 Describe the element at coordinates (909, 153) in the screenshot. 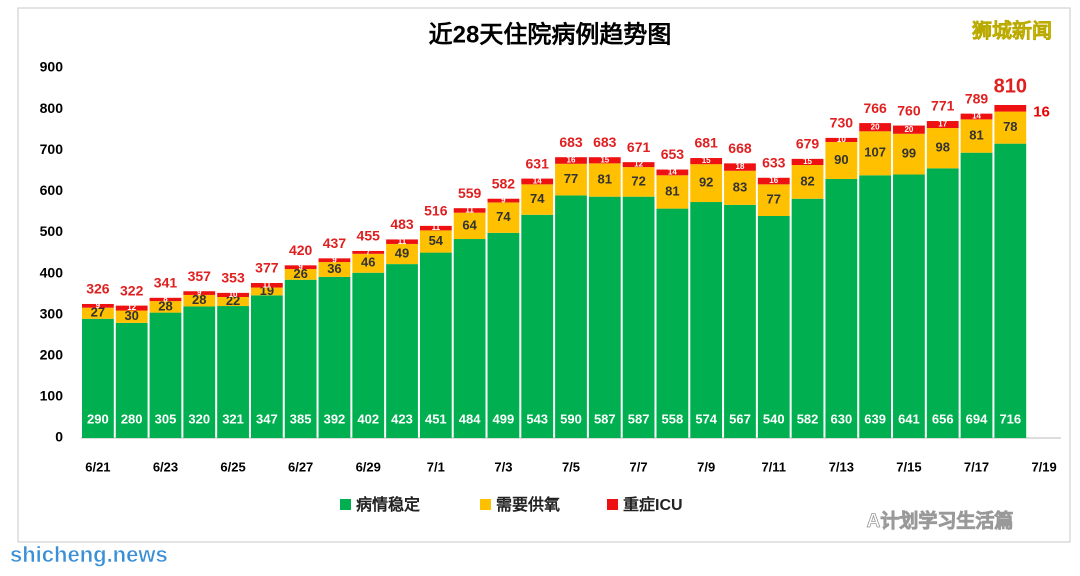

I see `segment-label: 99` at that location.